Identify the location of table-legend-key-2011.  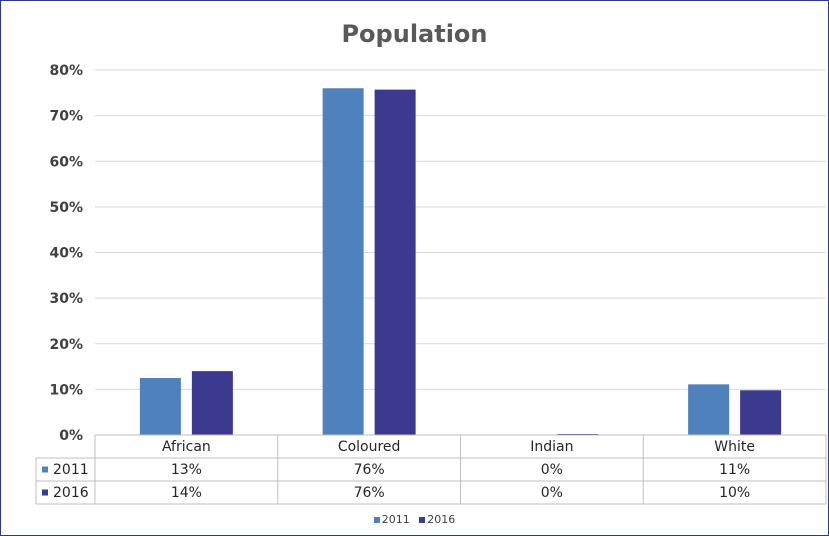
(45, 469).